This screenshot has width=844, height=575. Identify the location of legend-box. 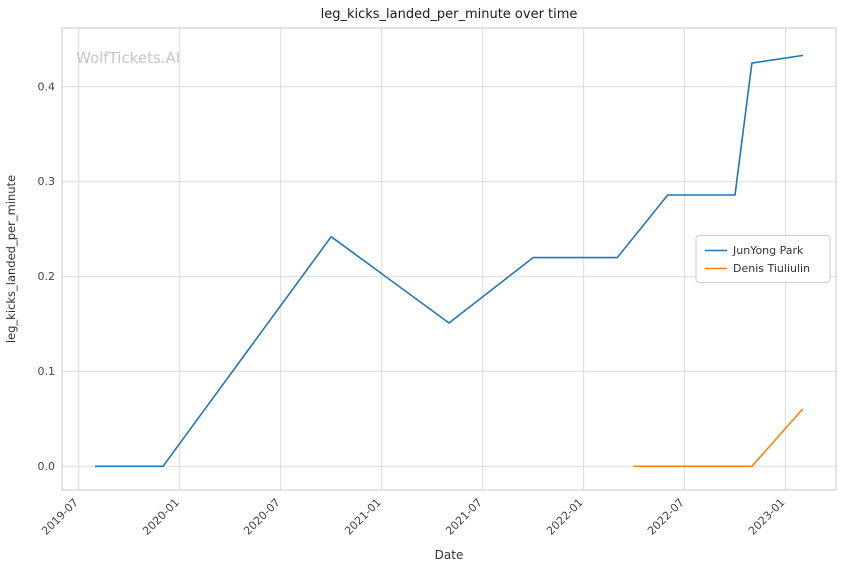
(763, 259).